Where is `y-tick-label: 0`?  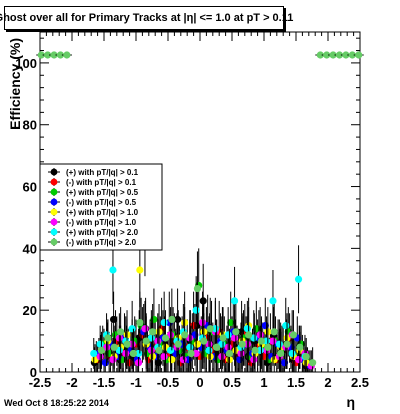 y-tick-label: 0 is located at coordinates (33, 372).